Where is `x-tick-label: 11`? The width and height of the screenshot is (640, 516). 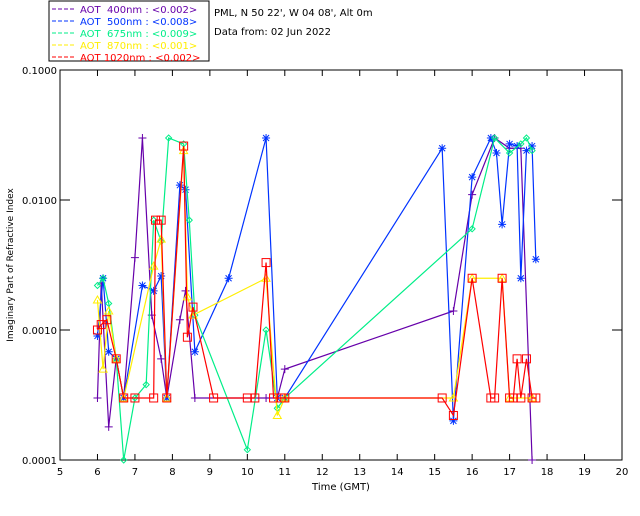 x-tick-label: 11 is located at coordinates (284, 472).